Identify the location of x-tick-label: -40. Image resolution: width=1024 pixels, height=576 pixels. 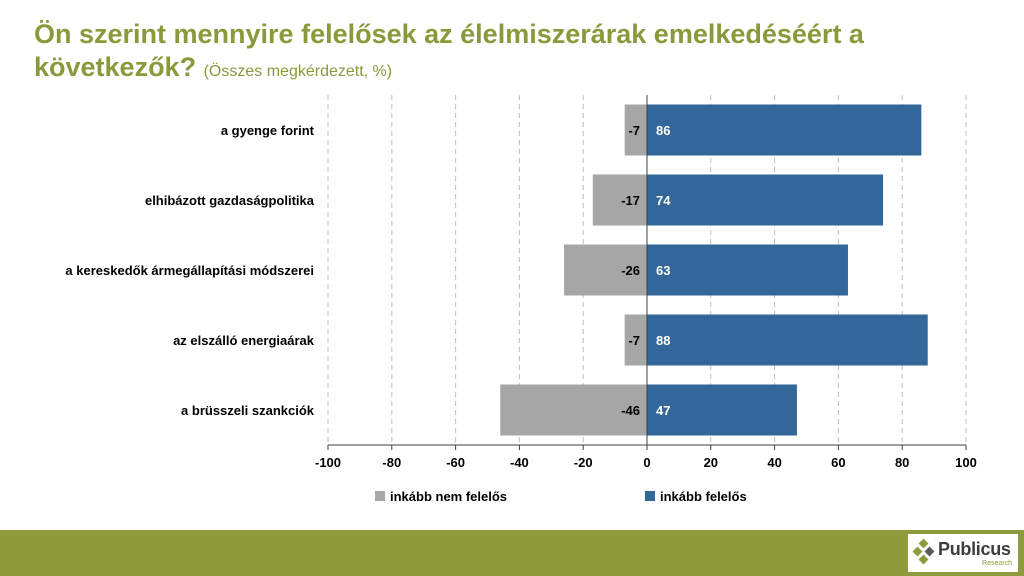
(519, 462).